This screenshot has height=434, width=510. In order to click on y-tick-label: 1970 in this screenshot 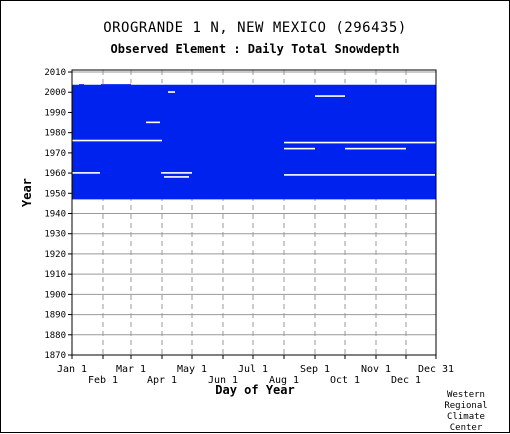, I will do `click(55, 154)`.